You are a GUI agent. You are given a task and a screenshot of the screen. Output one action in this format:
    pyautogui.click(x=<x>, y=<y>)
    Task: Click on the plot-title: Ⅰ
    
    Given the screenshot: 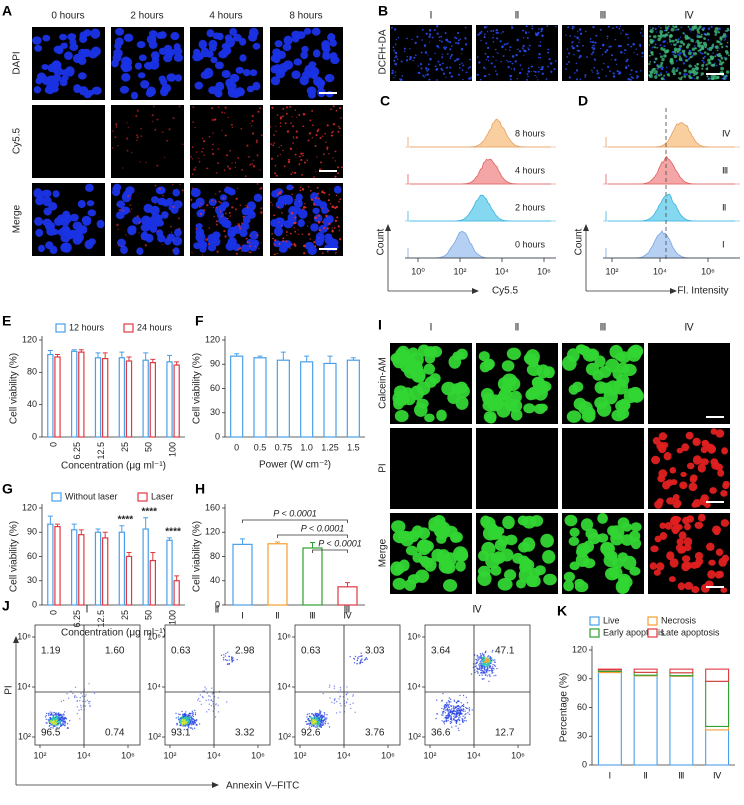 What is the action you would take?
    pyautogui.click(x=87, y=610)
    